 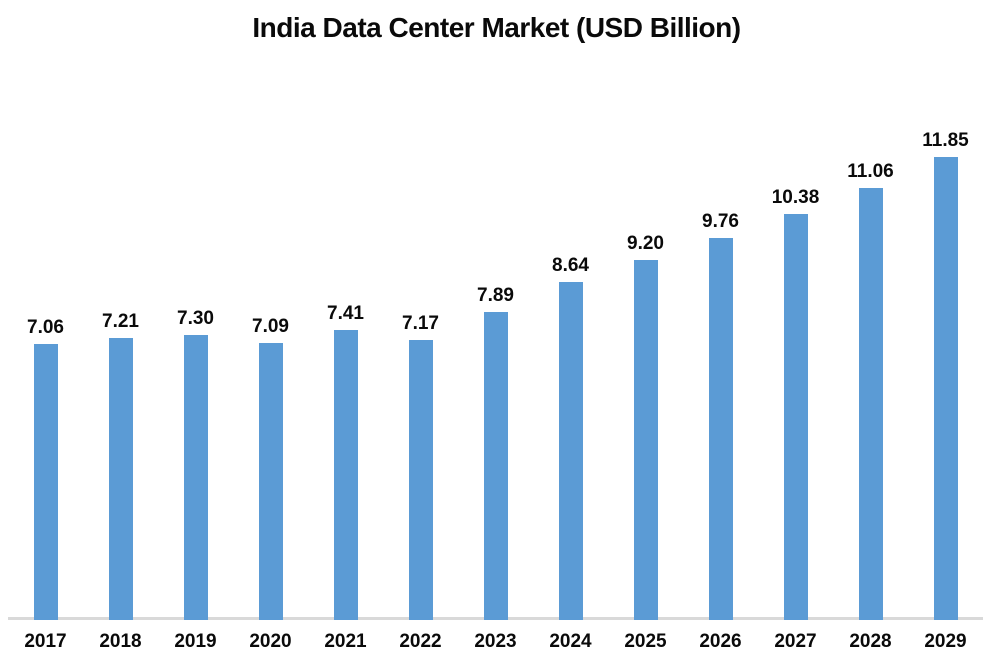 I want to click on bar-2021, so click(x=345, y=475).